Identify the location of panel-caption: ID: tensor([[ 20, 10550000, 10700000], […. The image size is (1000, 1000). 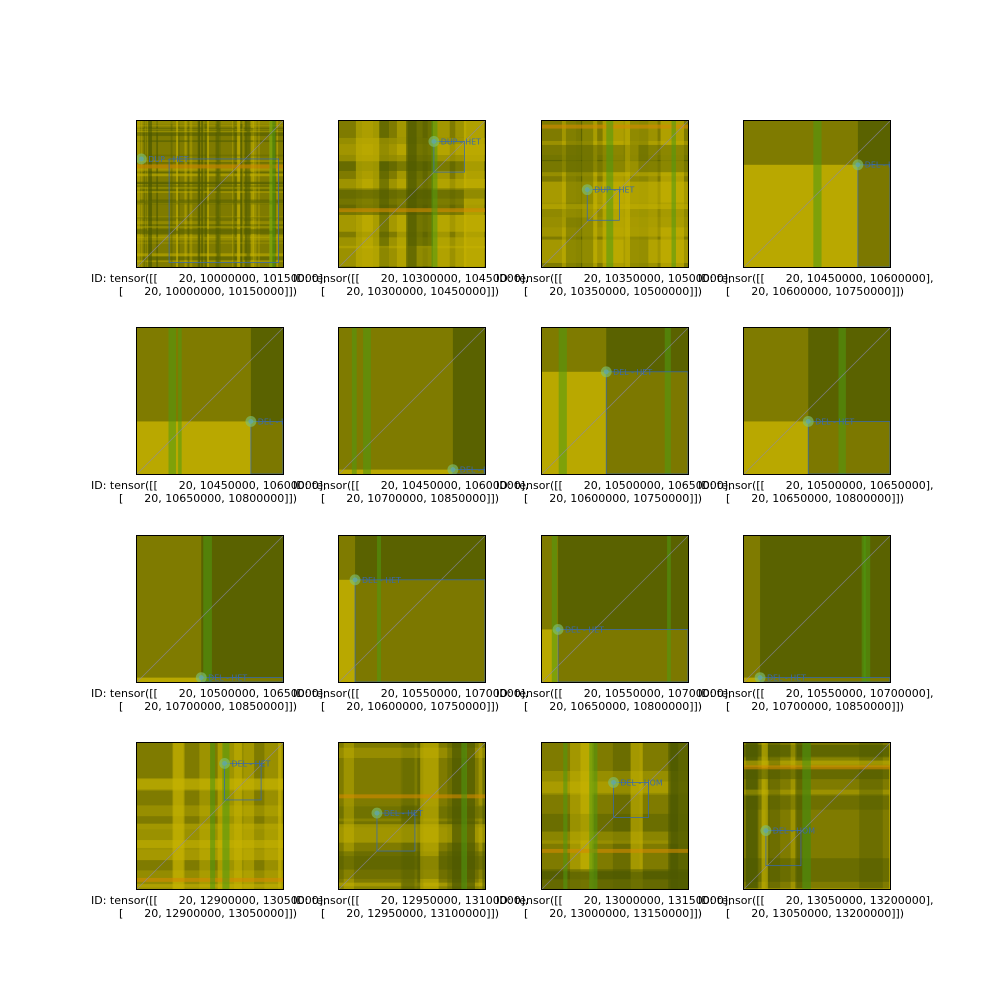
(816, 700).